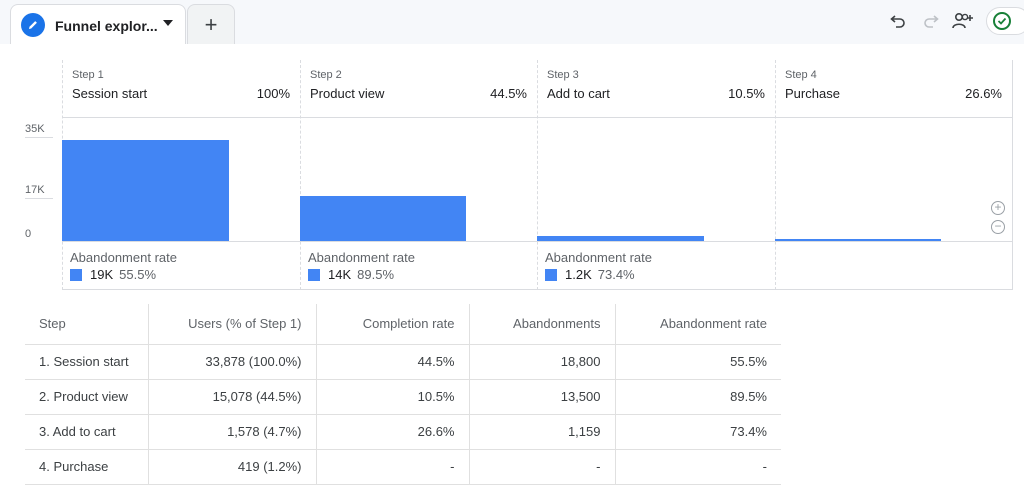  Describe the element at coordinates (87, 397) in the screenshot. I see `cell-step: 2. Product view` at that location.